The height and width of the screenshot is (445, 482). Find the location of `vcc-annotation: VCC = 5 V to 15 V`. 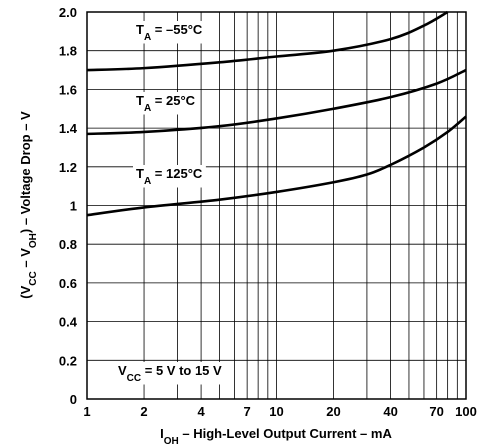

vcc-annotation: VCC = 5 V to 15 V is located at coordinates (170, 373).